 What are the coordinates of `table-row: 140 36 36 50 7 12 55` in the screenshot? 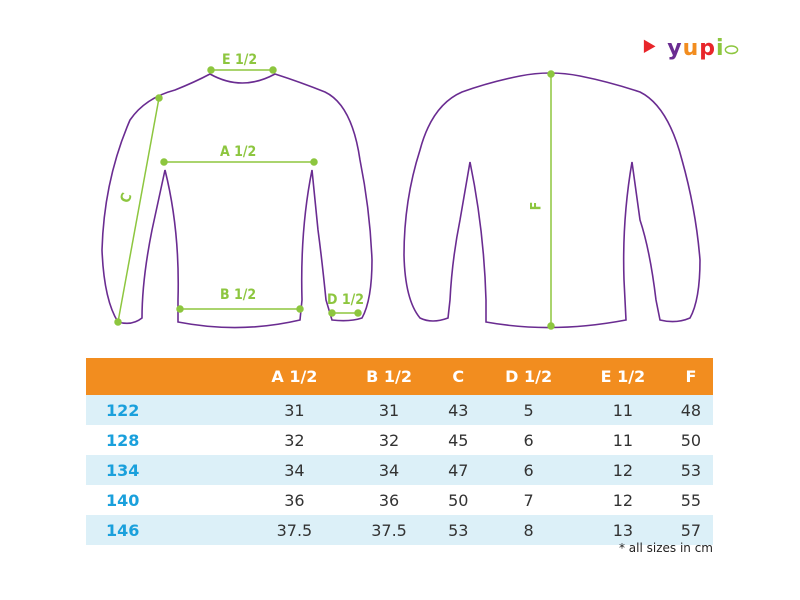 It's located at (399, 500).